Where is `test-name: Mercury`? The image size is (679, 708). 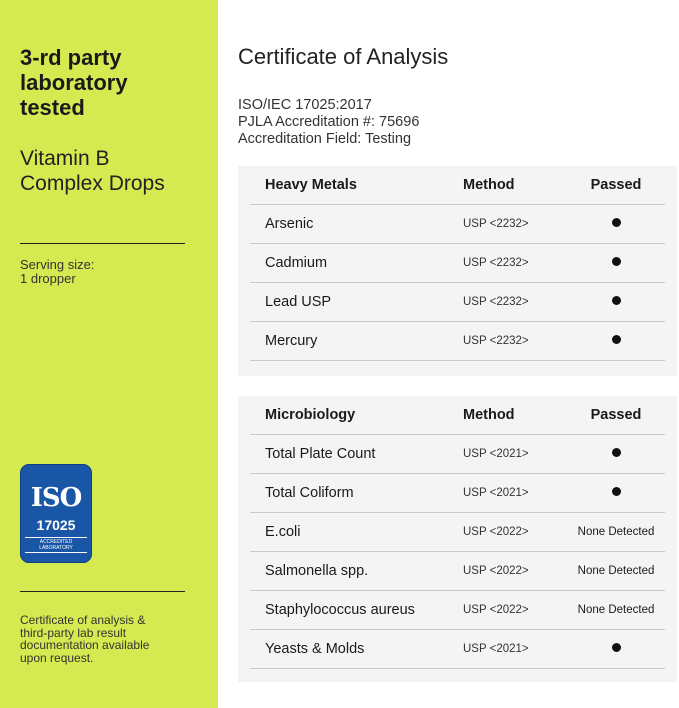
test-name: Mercury is located at coordinates (291, 341).